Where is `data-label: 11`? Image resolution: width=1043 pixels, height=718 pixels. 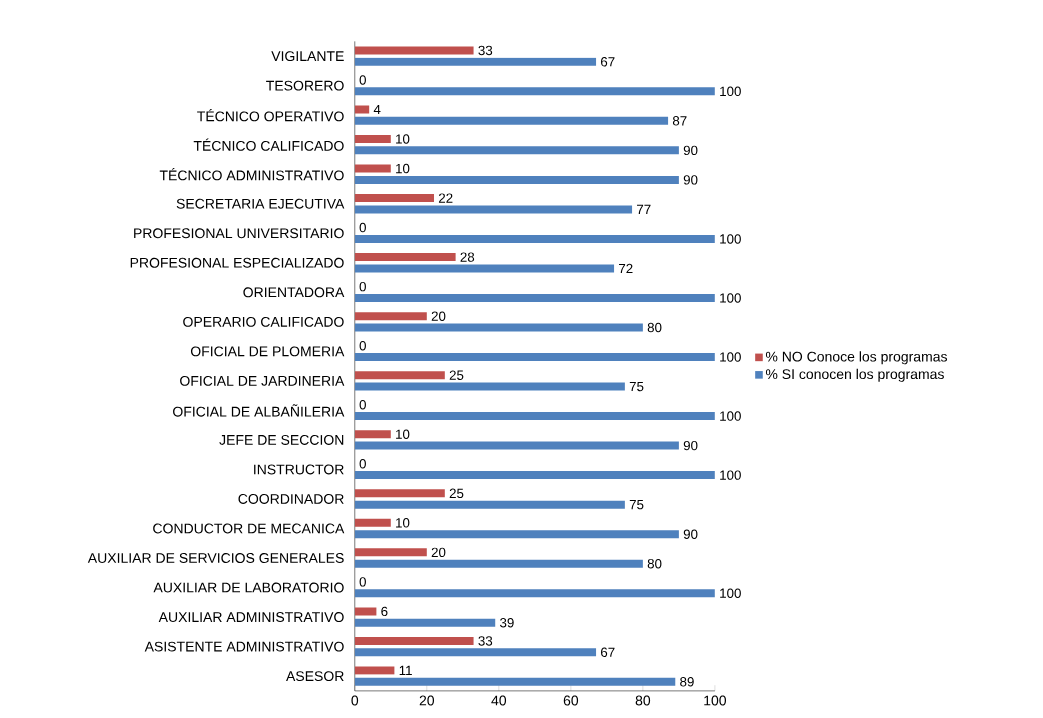
data-label: 11 is located at coordinates (405, 671).